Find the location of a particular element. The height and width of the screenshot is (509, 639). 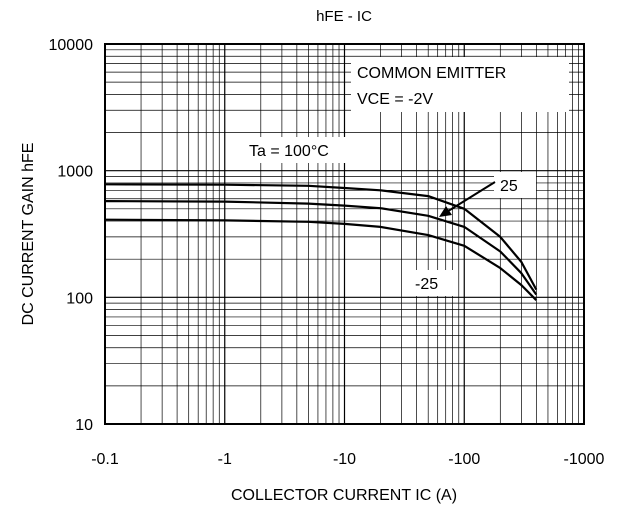

x-tick-label: -1 is located at coordinates (225, 459).